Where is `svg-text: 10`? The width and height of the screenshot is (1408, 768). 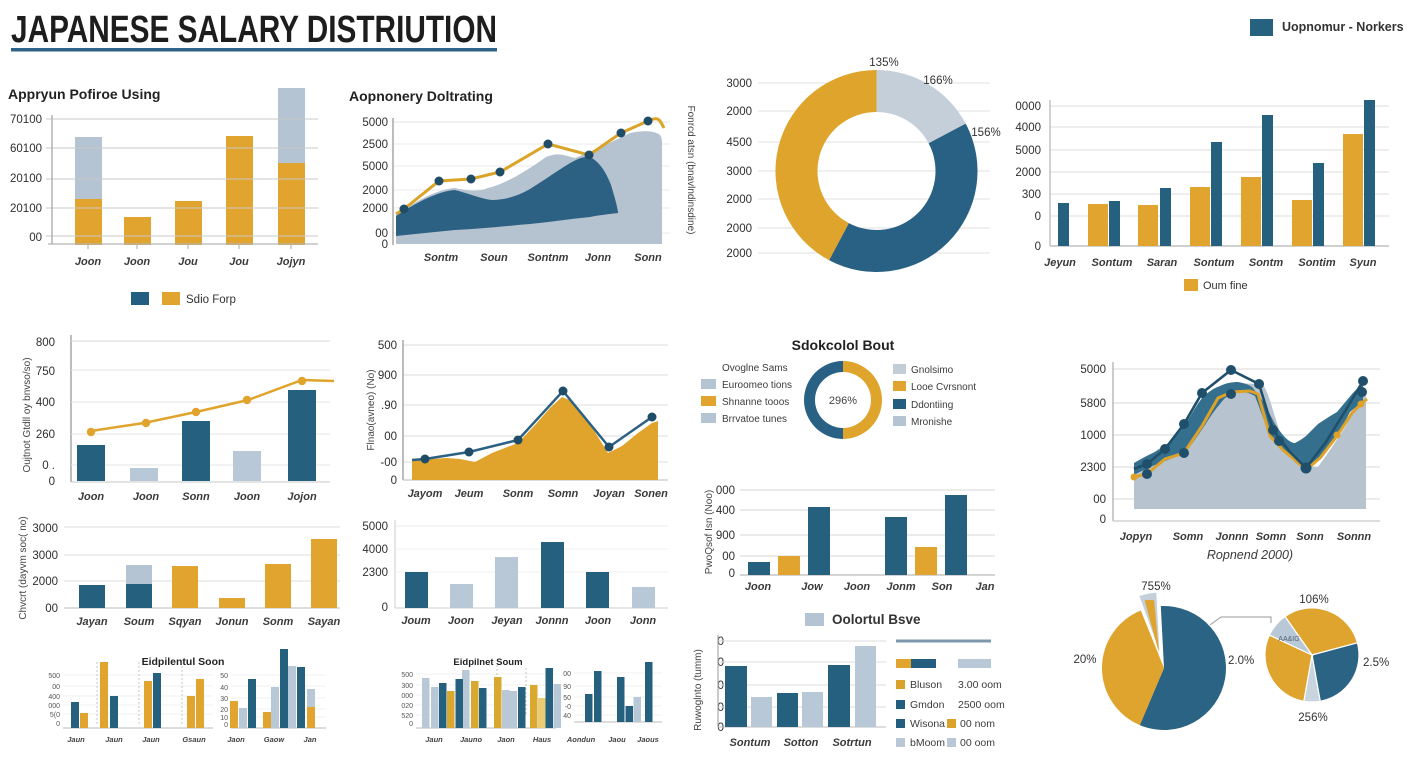 svg-text: 10 is located at coordinates (224, 718).